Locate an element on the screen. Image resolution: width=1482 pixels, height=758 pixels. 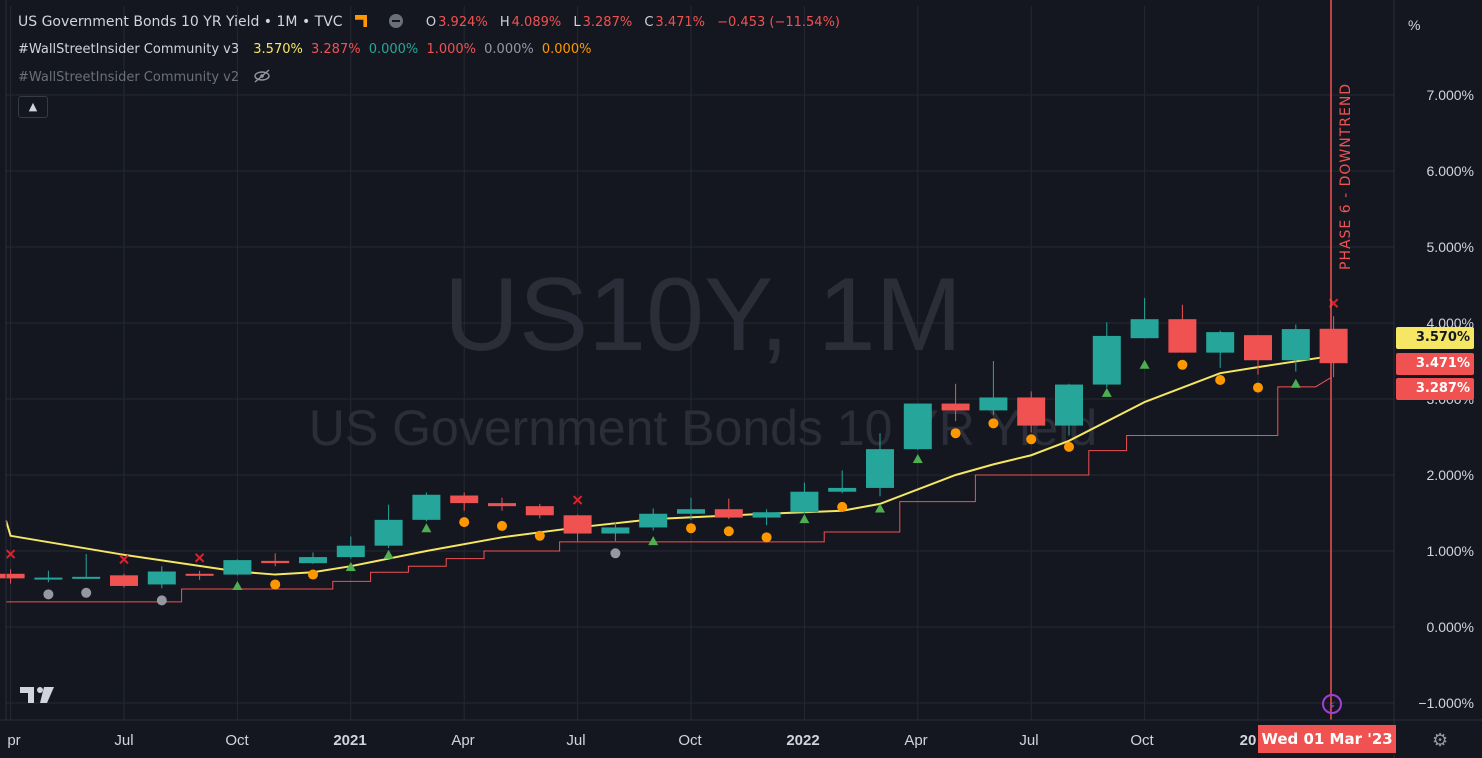
minus-circle-icon is located at coordinates (396, 21).